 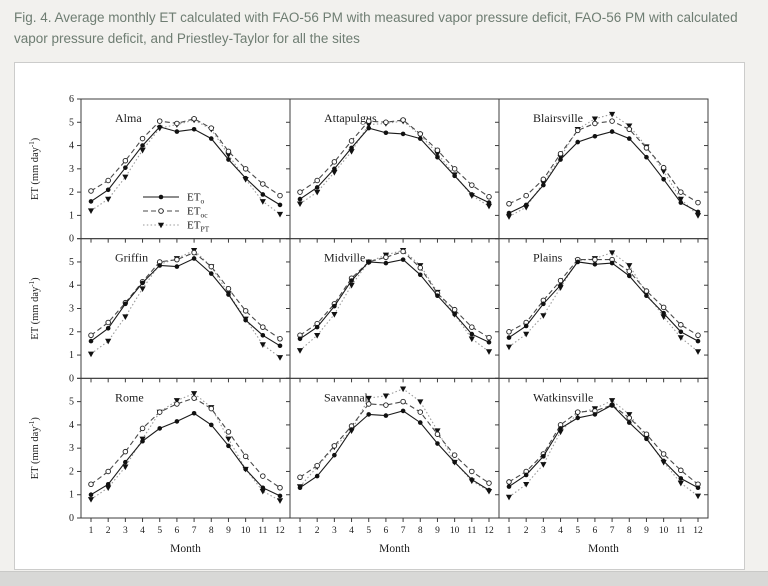 I want to click on svg-text: Savannah, so click(x=347, y=397).